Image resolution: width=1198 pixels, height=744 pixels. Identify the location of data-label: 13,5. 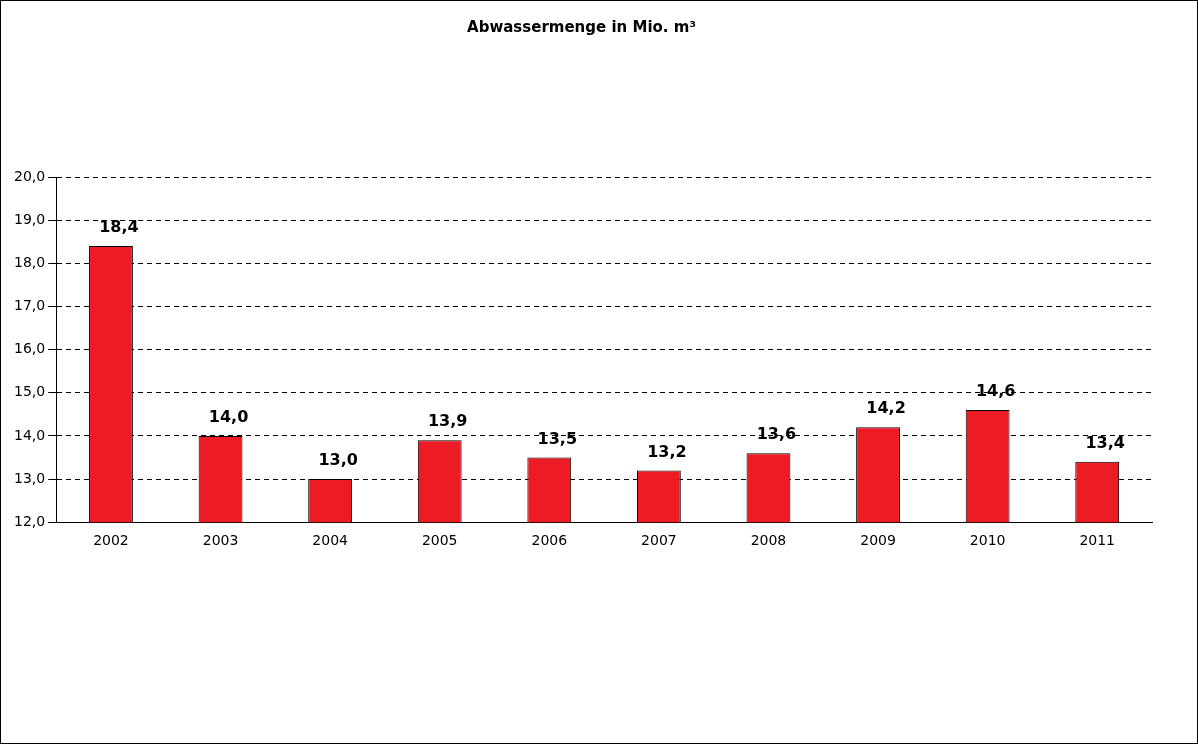
(557, 438).